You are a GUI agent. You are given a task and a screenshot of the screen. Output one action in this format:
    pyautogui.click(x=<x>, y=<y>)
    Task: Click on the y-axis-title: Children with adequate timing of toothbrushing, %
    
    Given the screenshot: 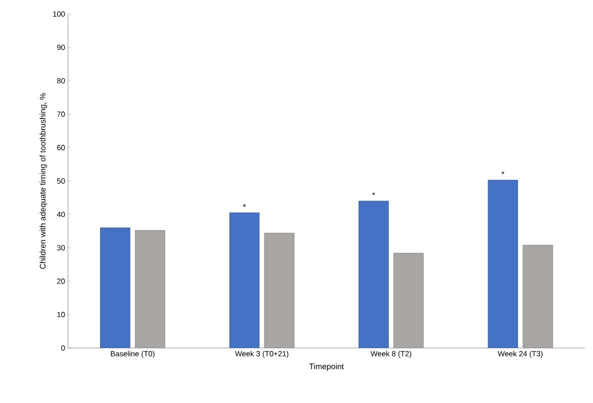 What is the action you would take?
    pyautogui.click(x=44, y=181)
    